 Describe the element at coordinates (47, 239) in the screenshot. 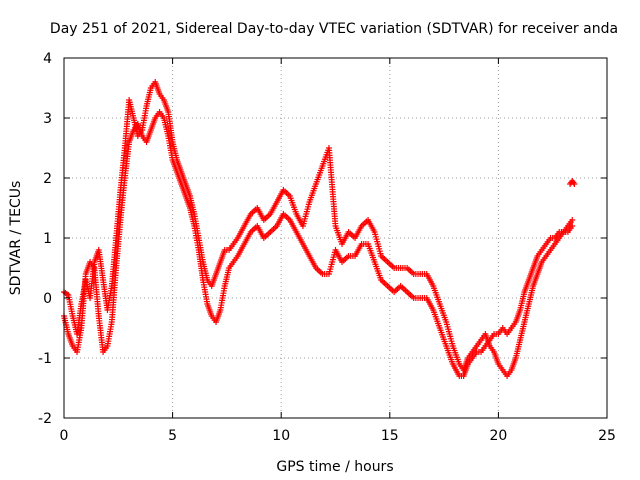

I see `y-tick-label: 1` at that location.